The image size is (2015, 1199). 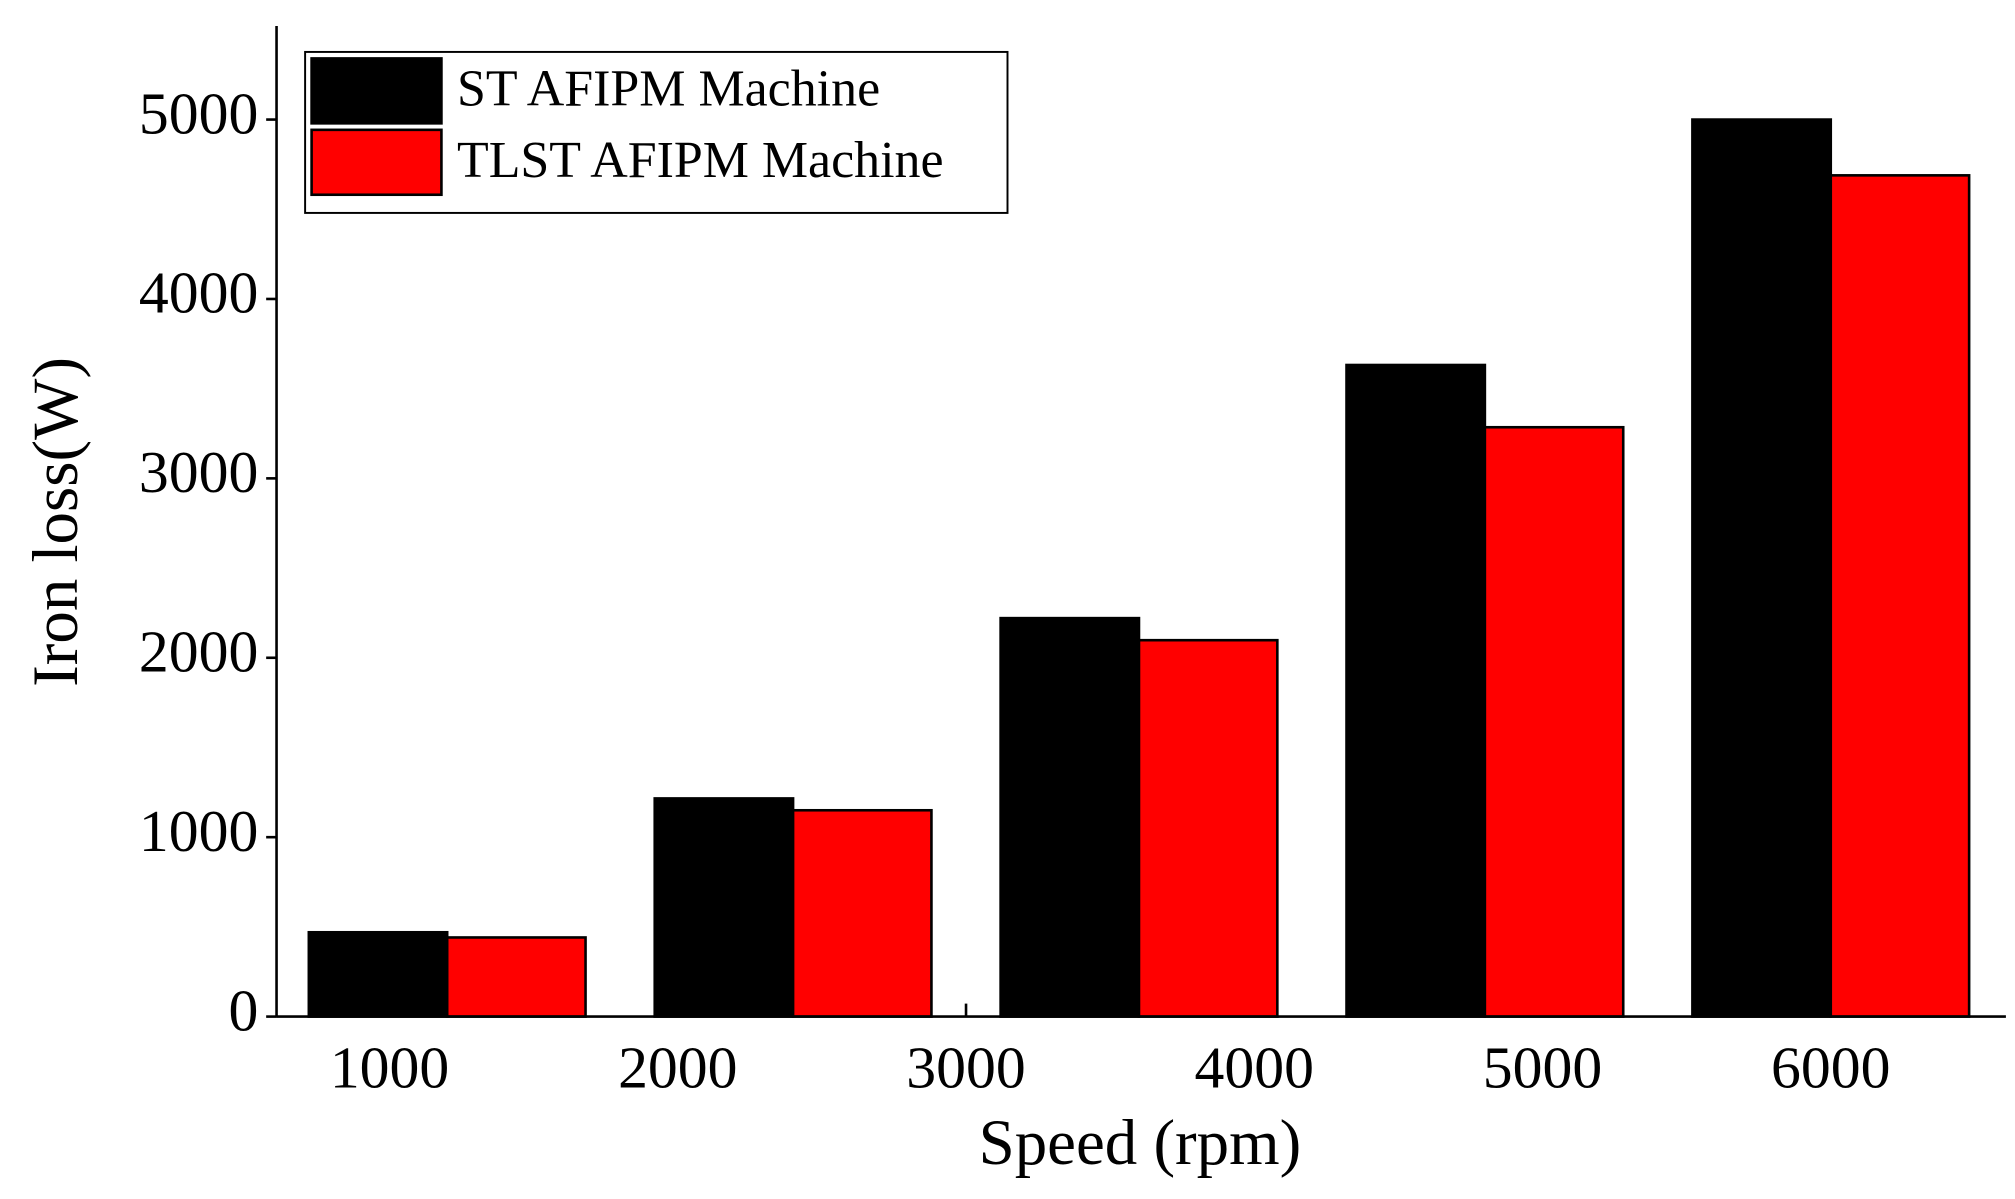 What do you see at coordinates (700, 160) in the screenshot?
I see `legend-label: TLST AFIPM Machine` at bounding box center [700, 160].